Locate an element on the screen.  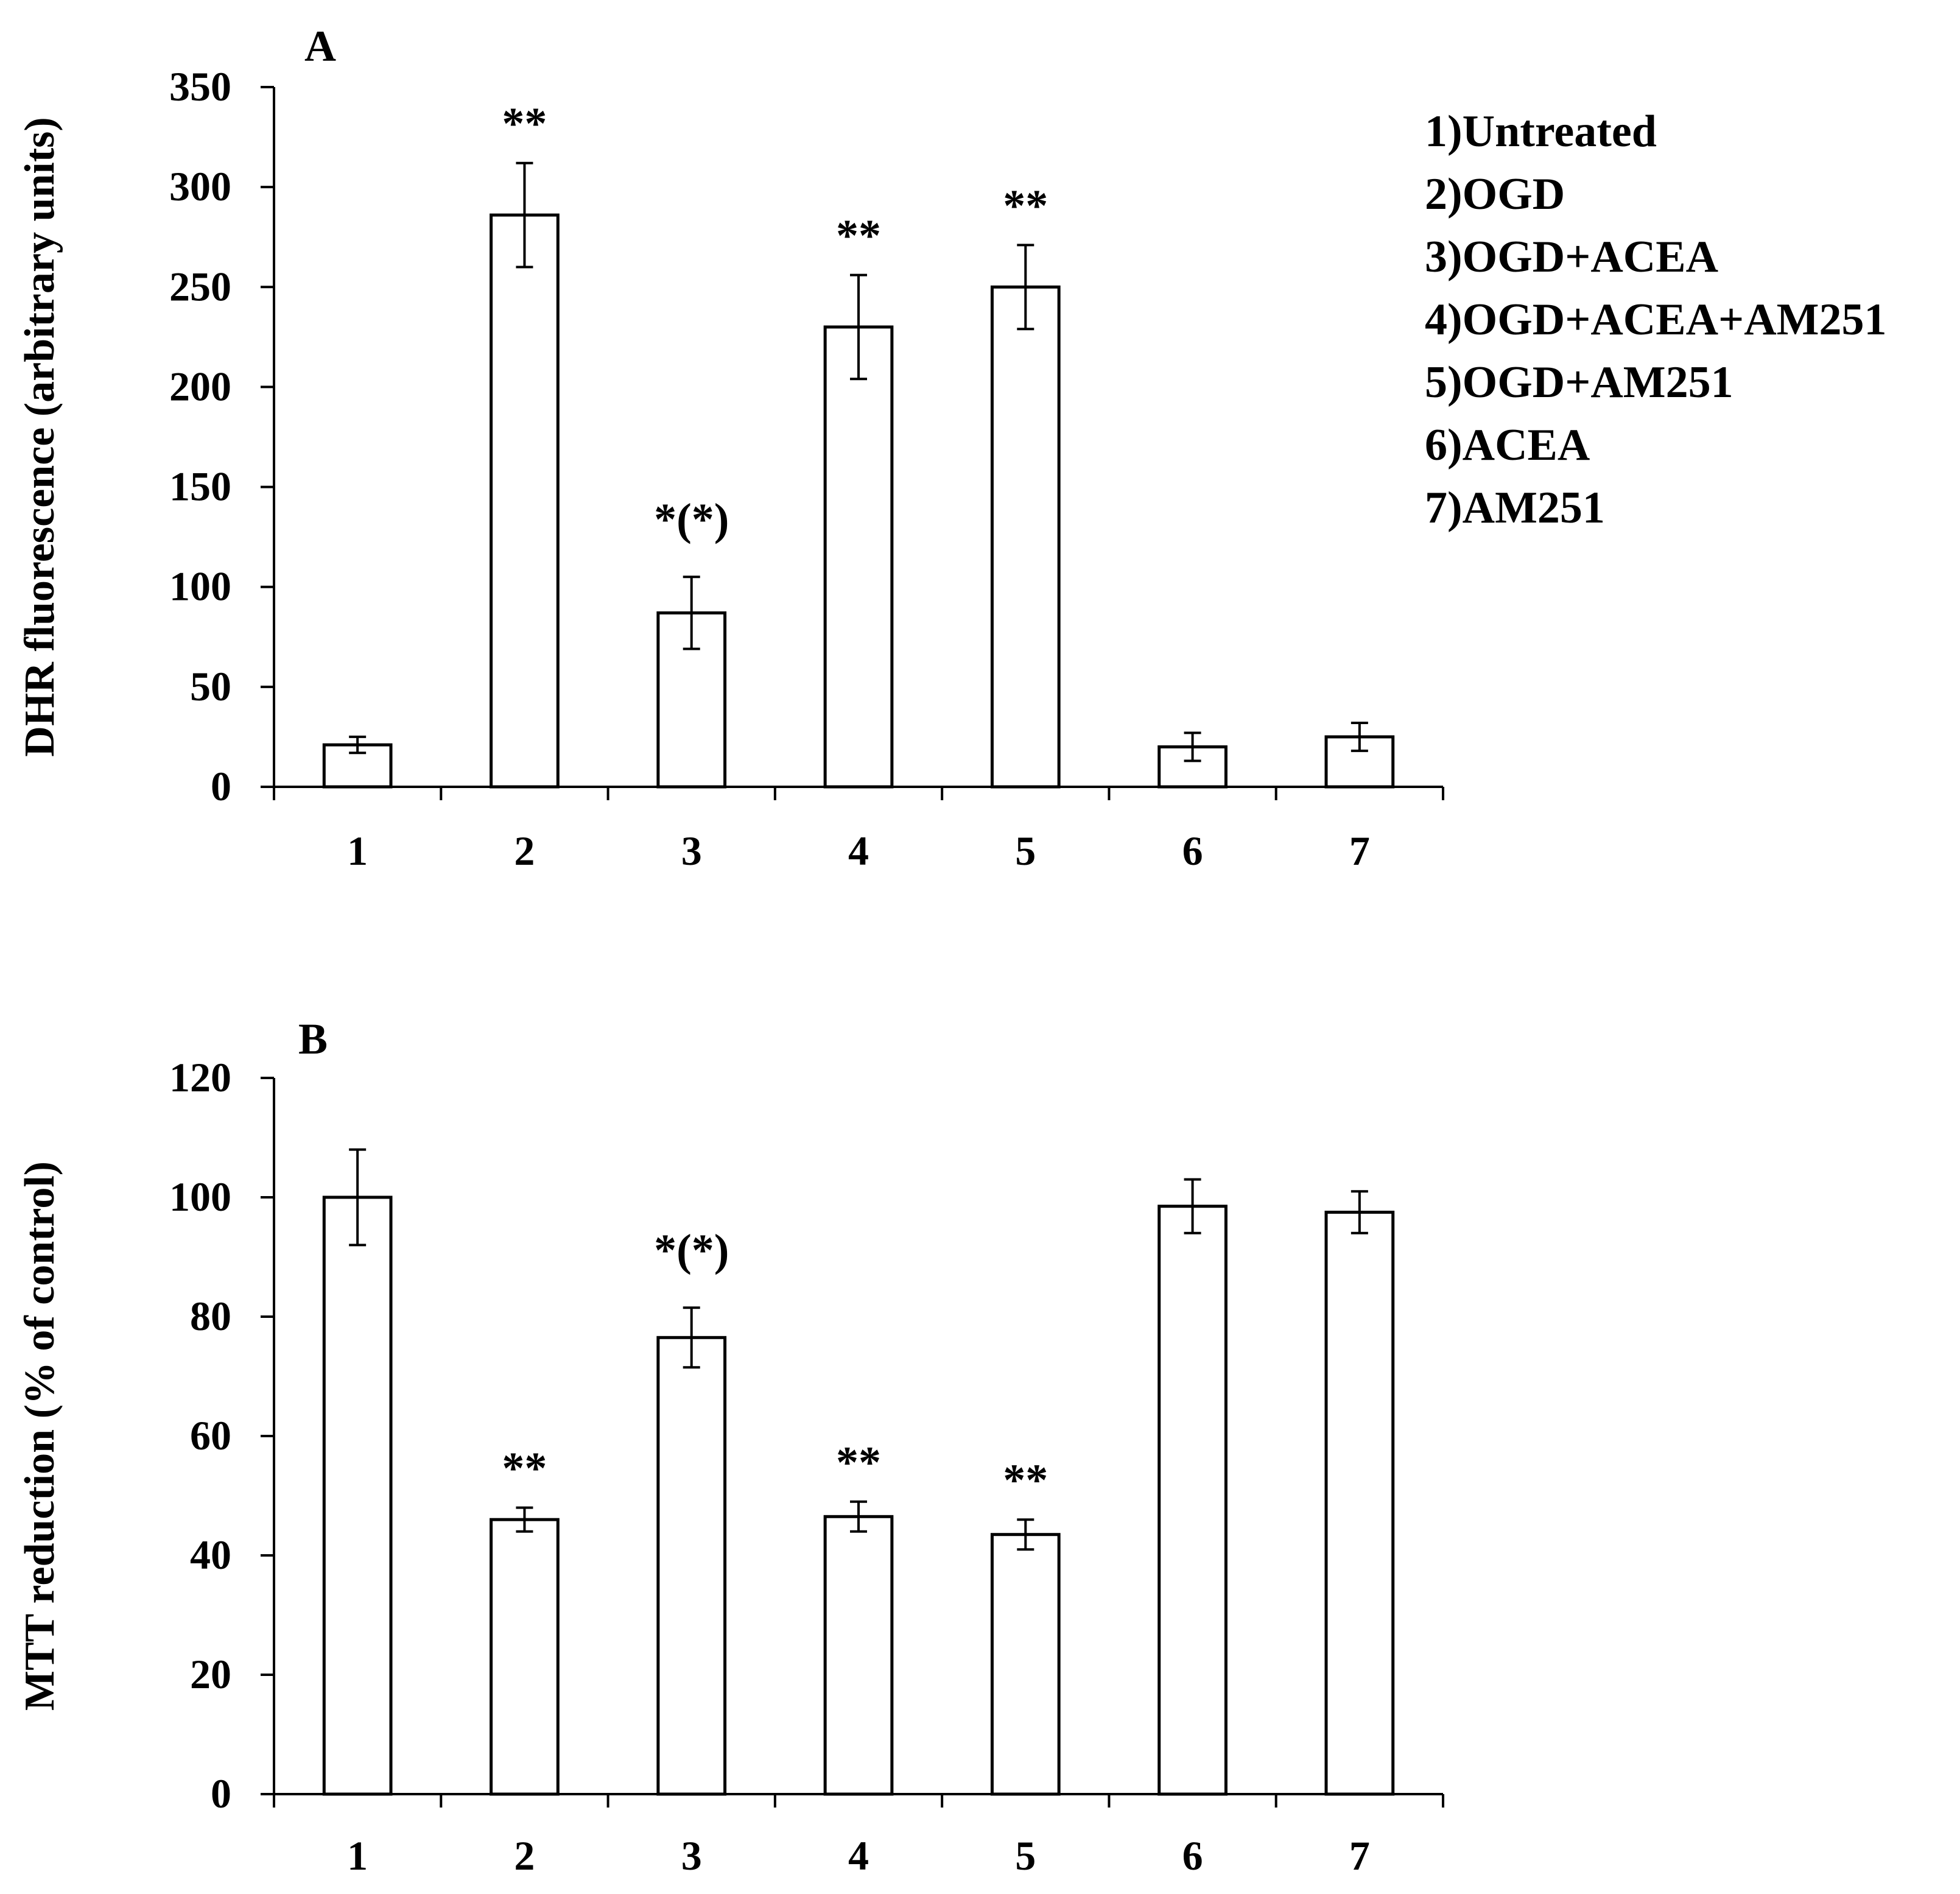
y-axis-label: MTT reduction (% of control) is located at coordinates (40, 1436).